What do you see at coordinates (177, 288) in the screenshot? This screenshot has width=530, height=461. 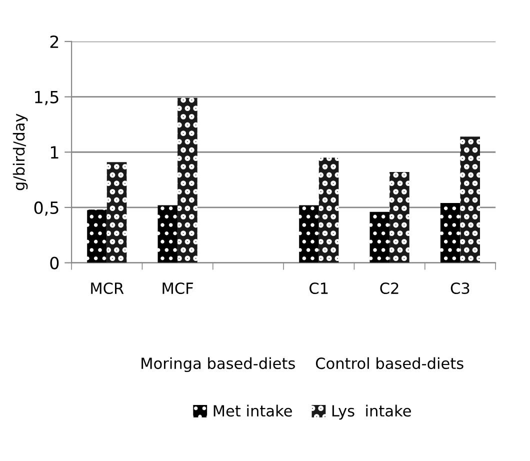 I see `x-tick-label: MCF` at bounding box center [177, 288].